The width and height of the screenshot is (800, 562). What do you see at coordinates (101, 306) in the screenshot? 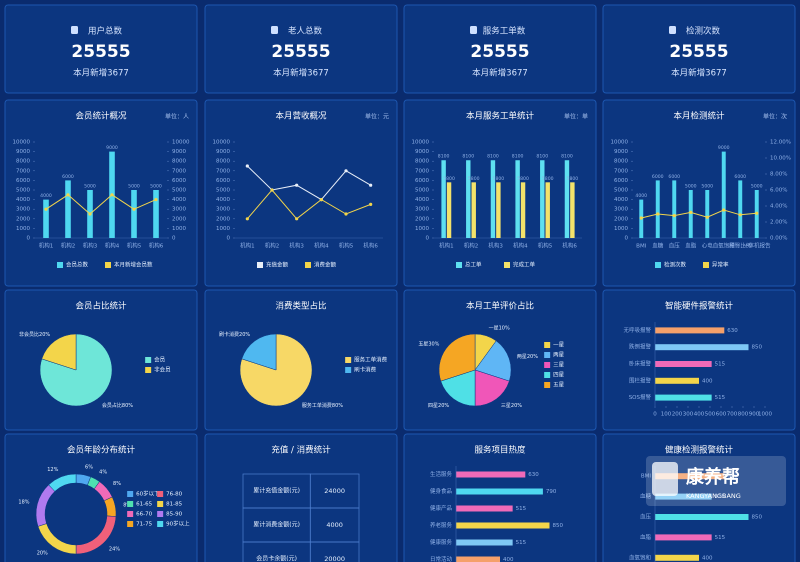
I see `chart-title: 会员占比统计` at bounding box center [101, 306].